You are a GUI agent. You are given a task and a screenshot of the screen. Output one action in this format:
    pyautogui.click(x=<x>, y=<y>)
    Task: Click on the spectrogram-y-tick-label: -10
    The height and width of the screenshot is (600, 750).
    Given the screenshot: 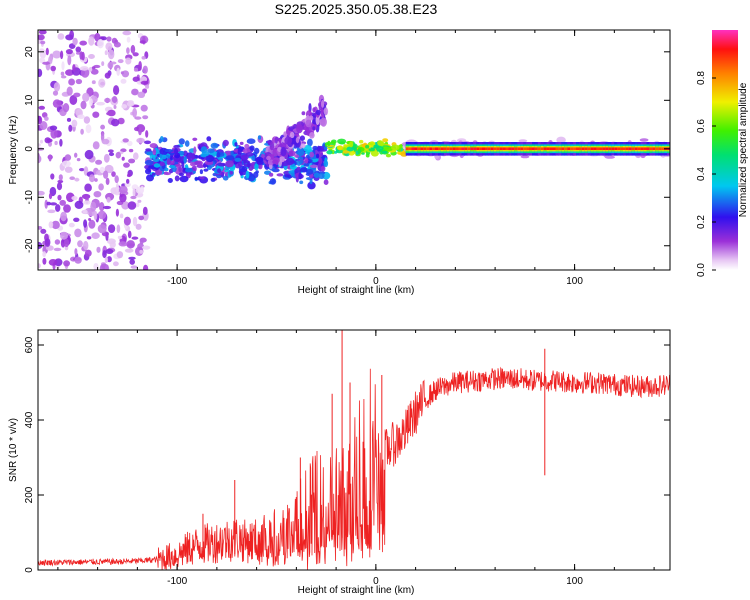 What is the action you would take?
    pyautogui.click(x=29, y=197)
    